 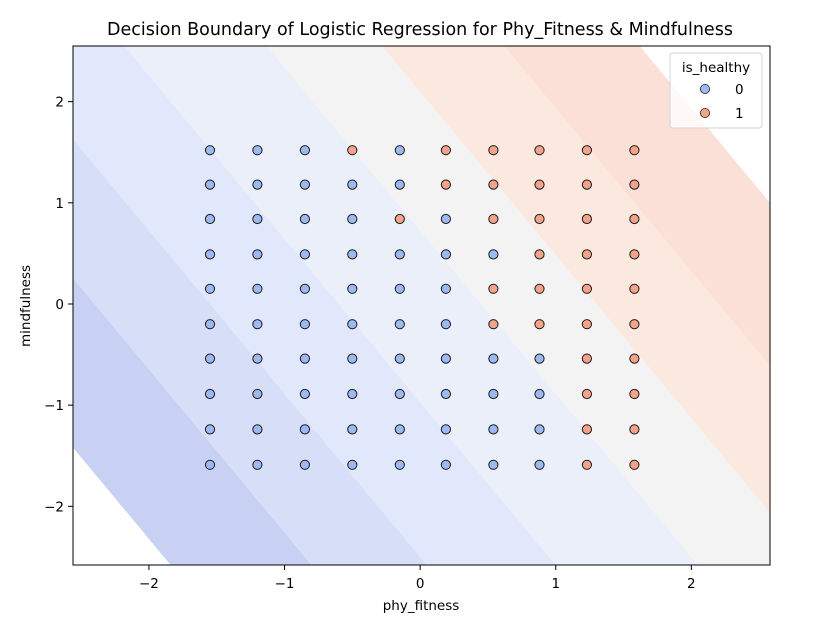 I want to click on y-tick-label: 0, so click(x=59, y=305).